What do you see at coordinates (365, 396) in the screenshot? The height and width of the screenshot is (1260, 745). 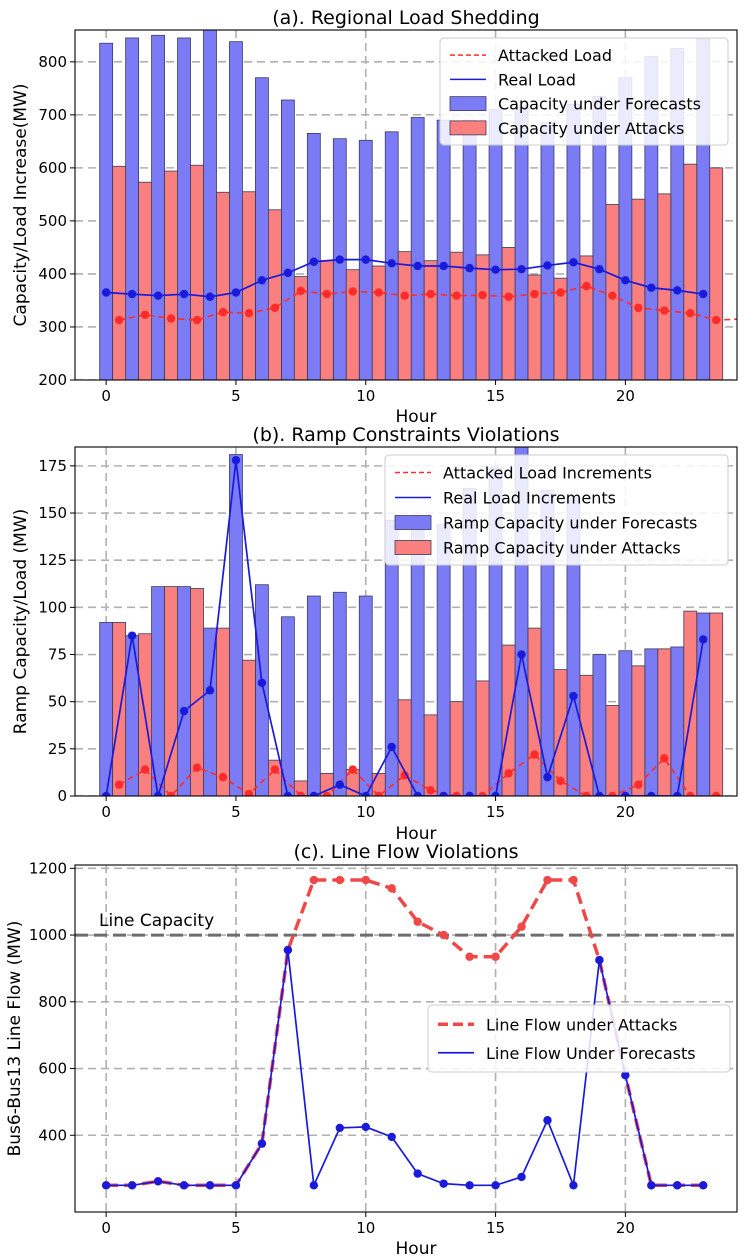 I see `x-tick-label: 10` at bounding box center [365, 396].